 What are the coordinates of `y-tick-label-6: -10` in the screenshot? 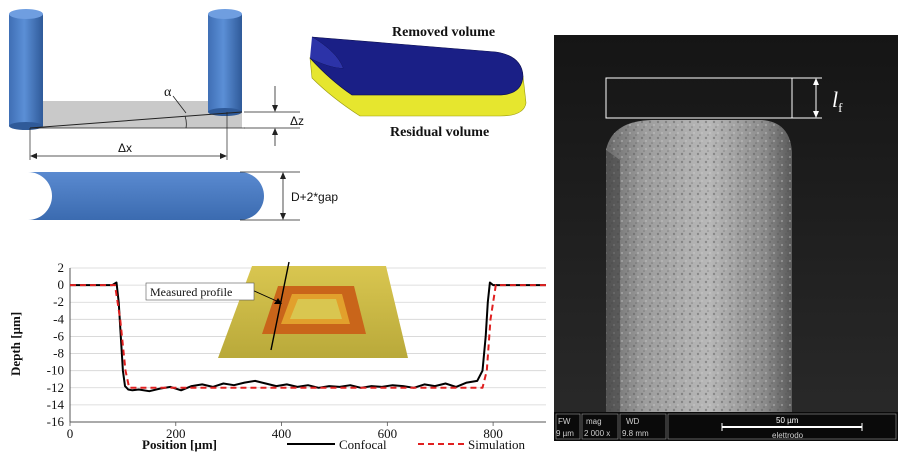 It's located at (55, 370).